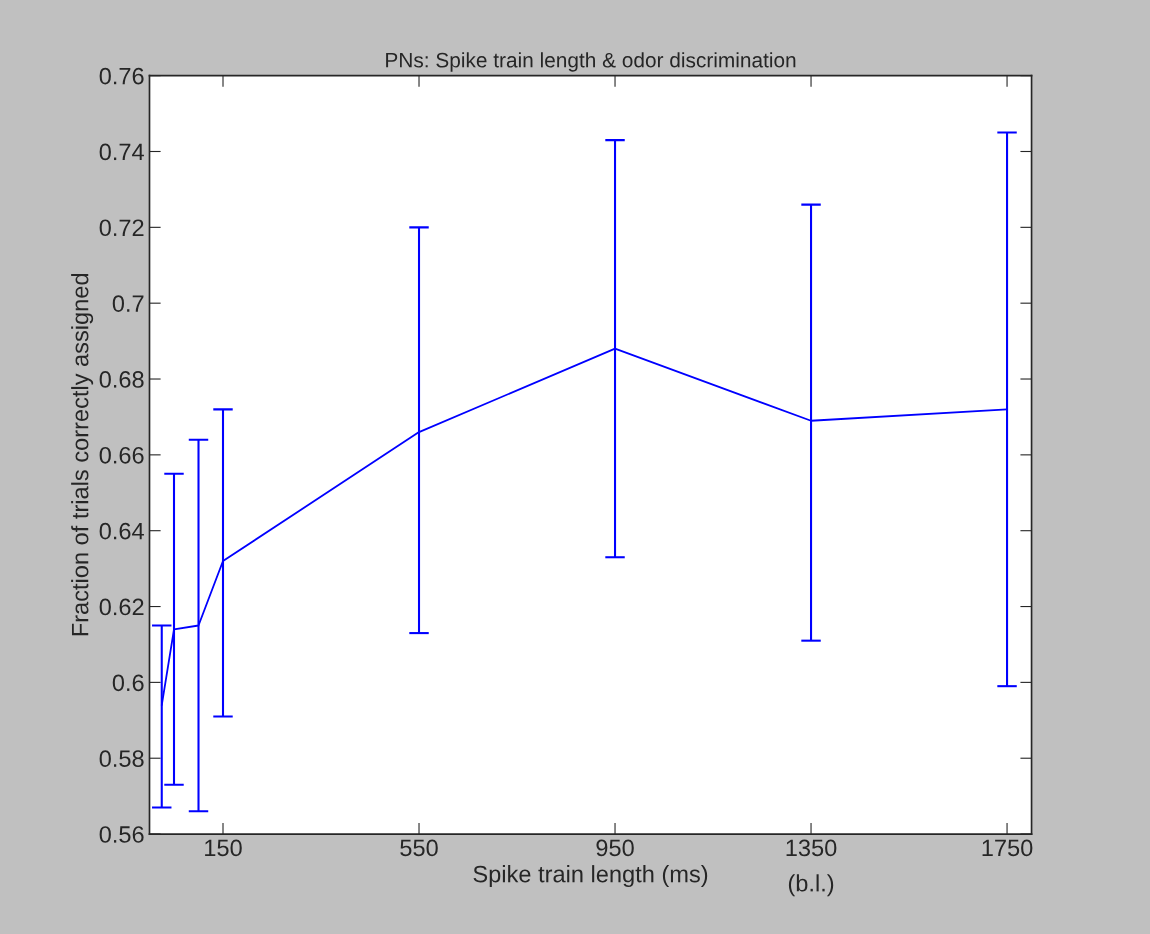 The image size is (1150, 934). I want to click on y-tick-label: 0.58, so click(121, 759).